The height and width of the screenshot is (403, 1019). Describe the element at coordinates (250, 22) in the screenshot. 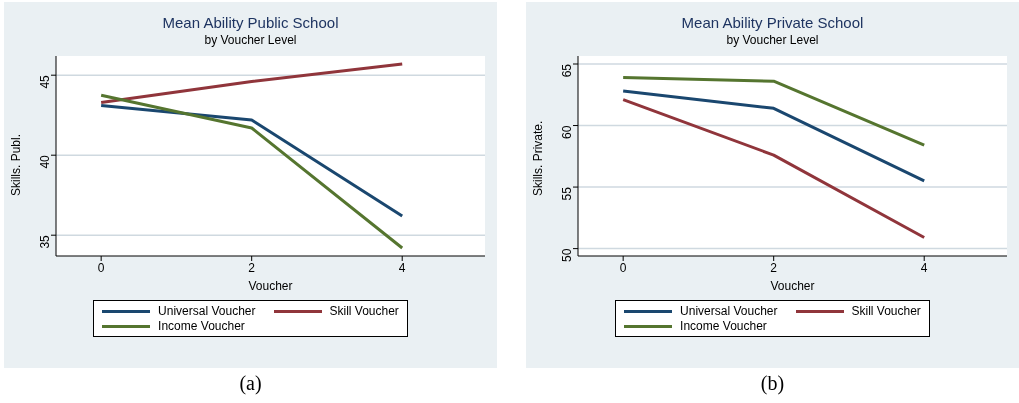

I see `chart-title: Mean Ability Public School` at that location.